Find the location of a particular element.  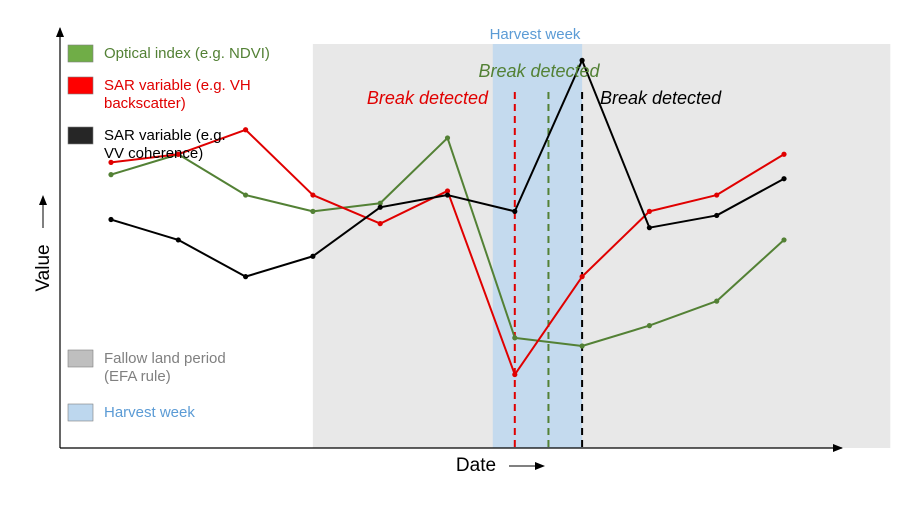

legend-fallow-label: Fallow land period is located at coordinates (165, 358).